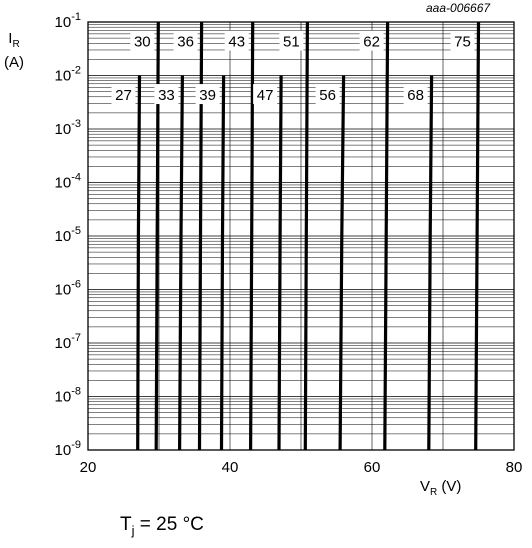 The width and height of the screenshot is (532, 548). I want to click on curve-label-36: 36, so click(185, 42).